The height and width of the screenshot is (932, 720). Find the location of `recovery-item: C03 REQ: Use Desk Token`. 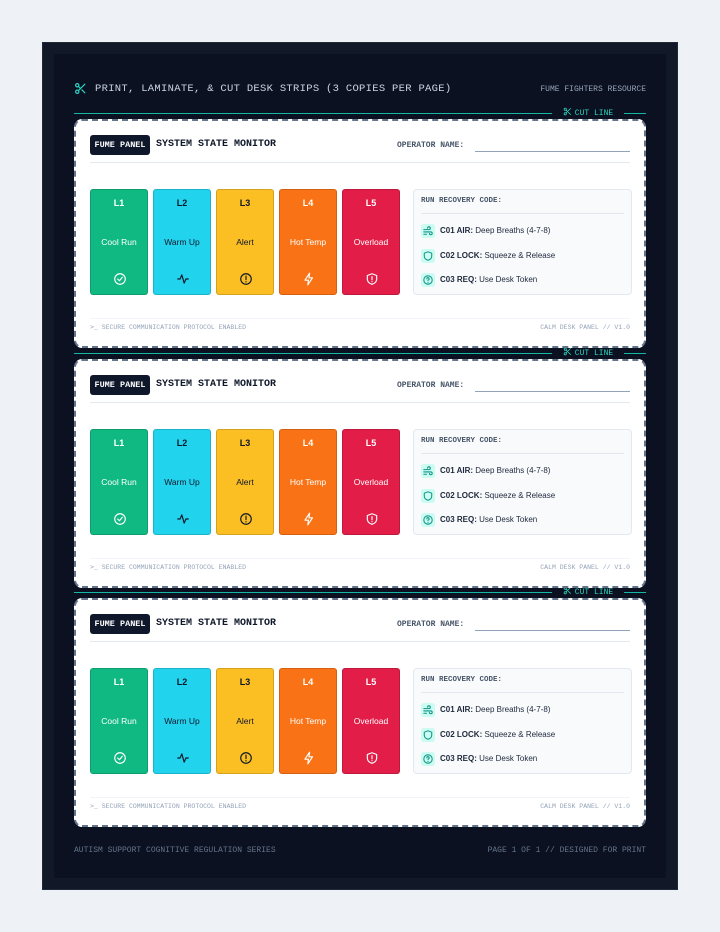

recovery-item: C03 REQ: Use Desk Token is located at coordinates (479, 759).